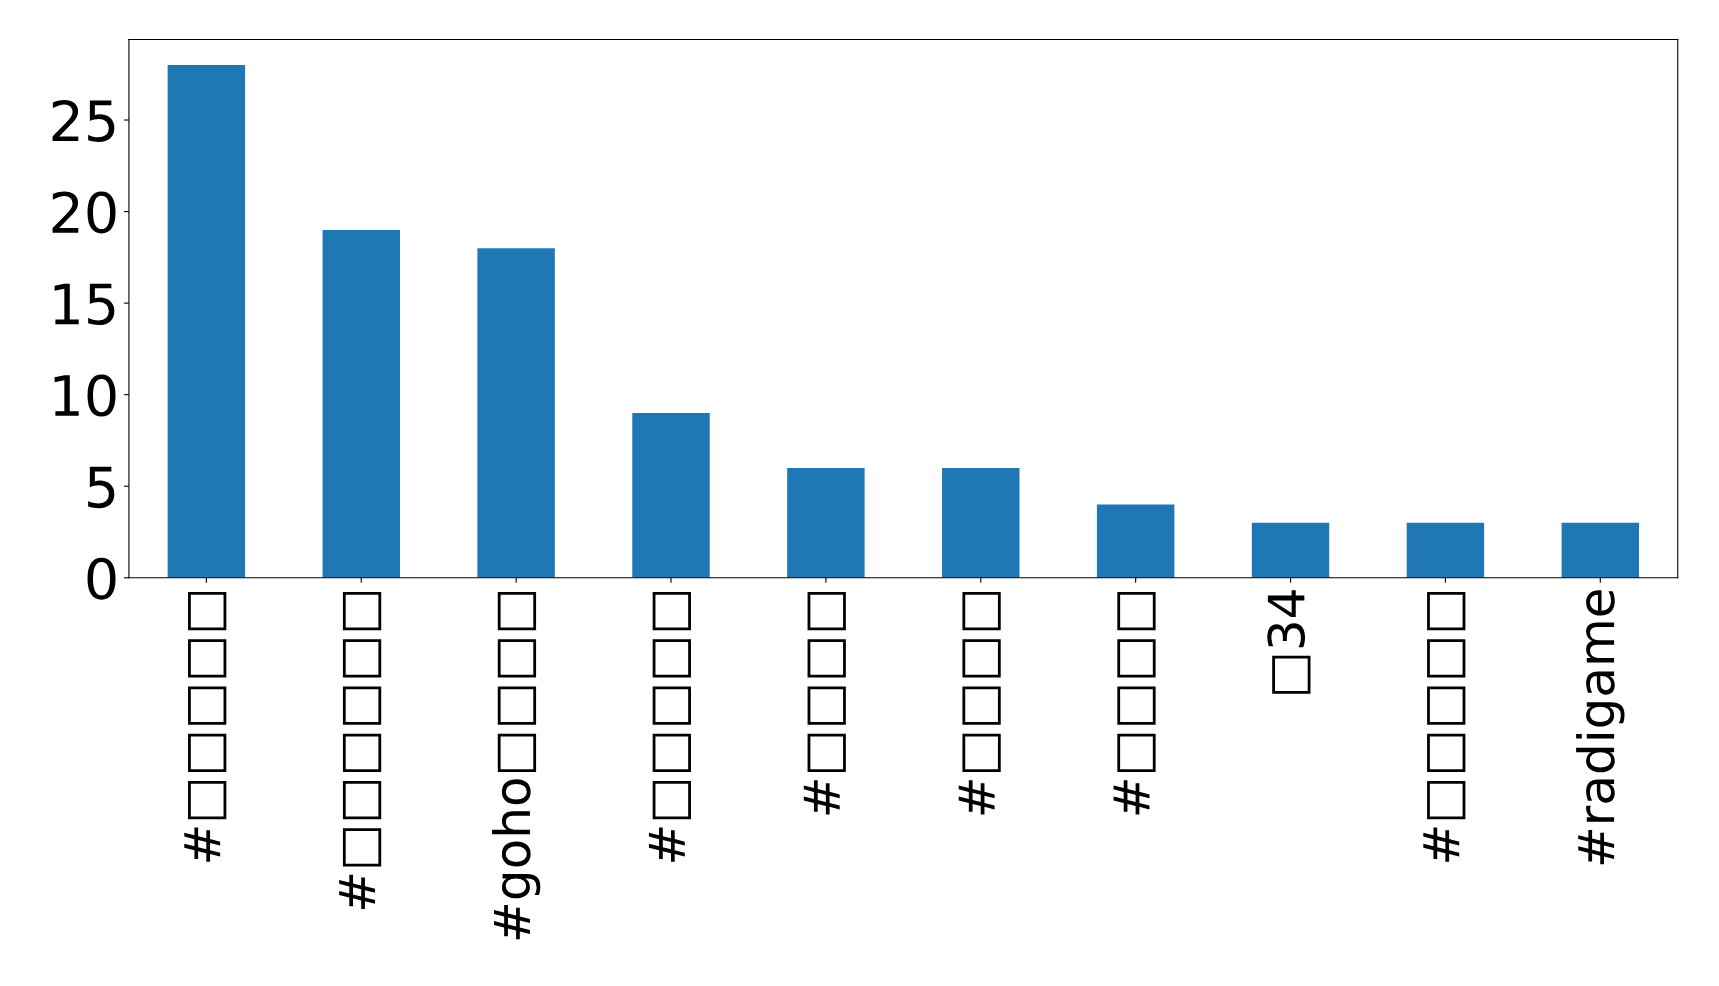  Describe the element at coordinates (84, 304) in the screenshot. I see `y-tick-label: 15` at that location.